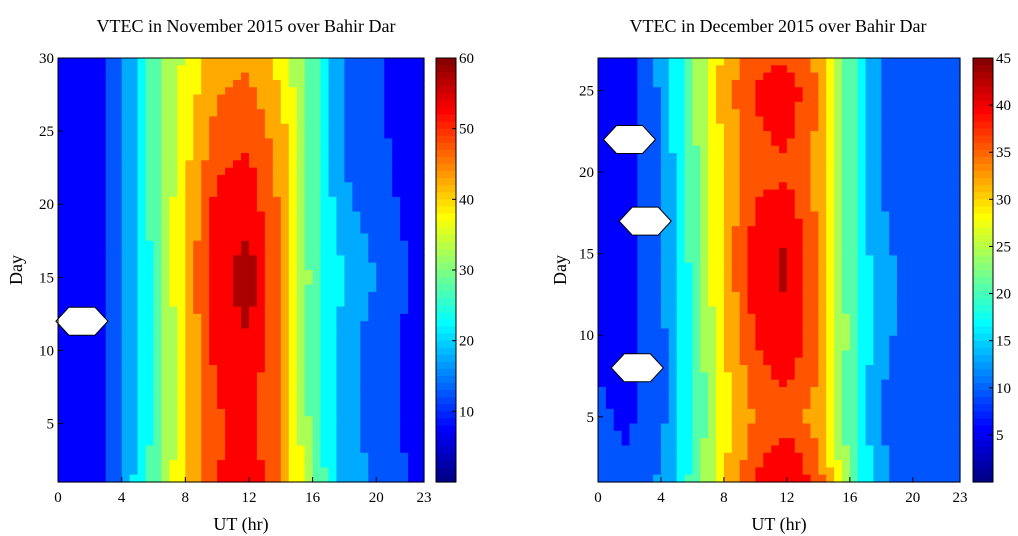 Image resolution: width=1018 pixels, height=536 pixels. What do you see at coordinates (446, 380) in the screenshot?
I see `colorbar-segment` at bounding box center [446, 380].